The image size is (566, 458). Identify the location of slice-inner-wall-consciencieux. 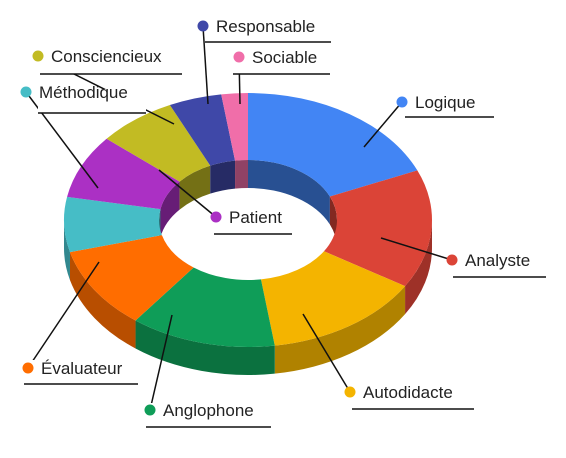
(195, 187).